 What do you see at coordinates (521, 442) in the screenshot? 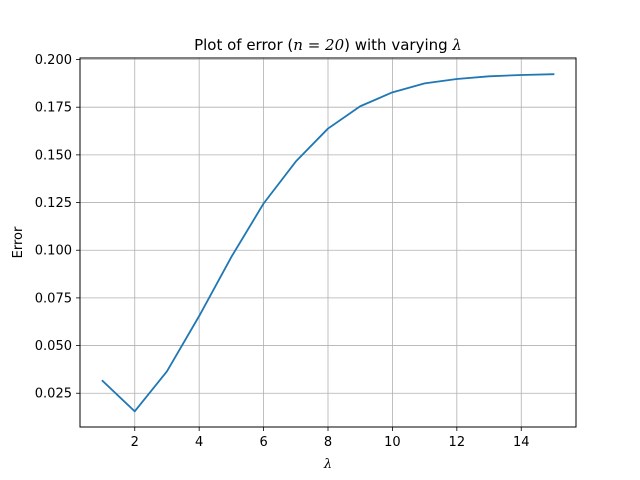
I see `x-tick-label: 14` at bounding box center [521, 442].